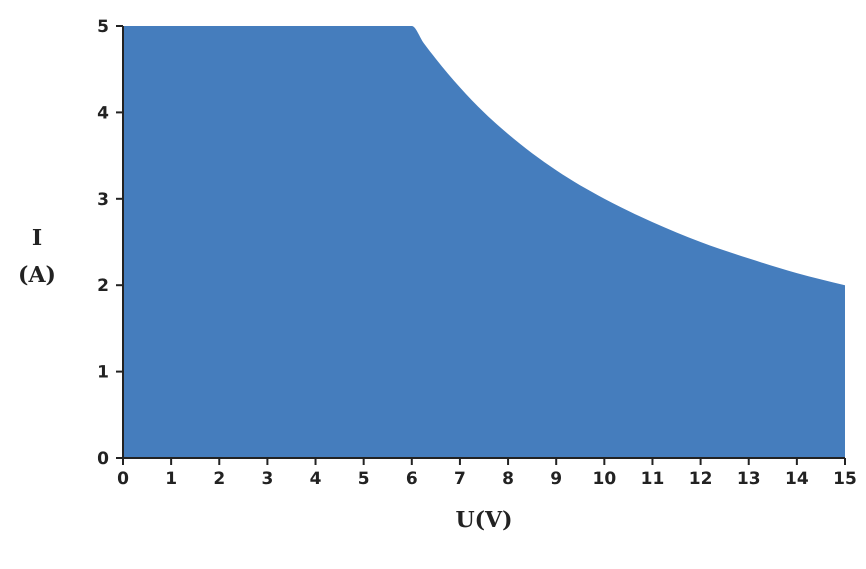  Describe the element at coordinates (412, 479) in the screenshot. I see `x-tick-label: 6` at that location.